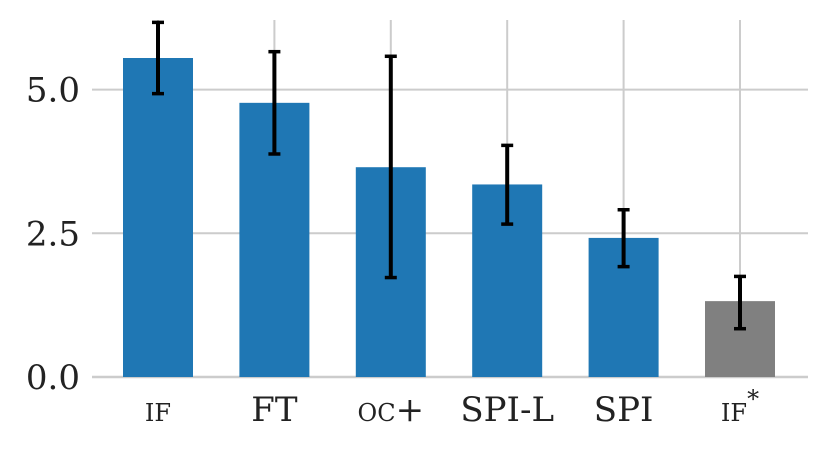  Describe the element at coordinates (274, 410) in the screenshot. I see `x-tick-label: FT` at that location.